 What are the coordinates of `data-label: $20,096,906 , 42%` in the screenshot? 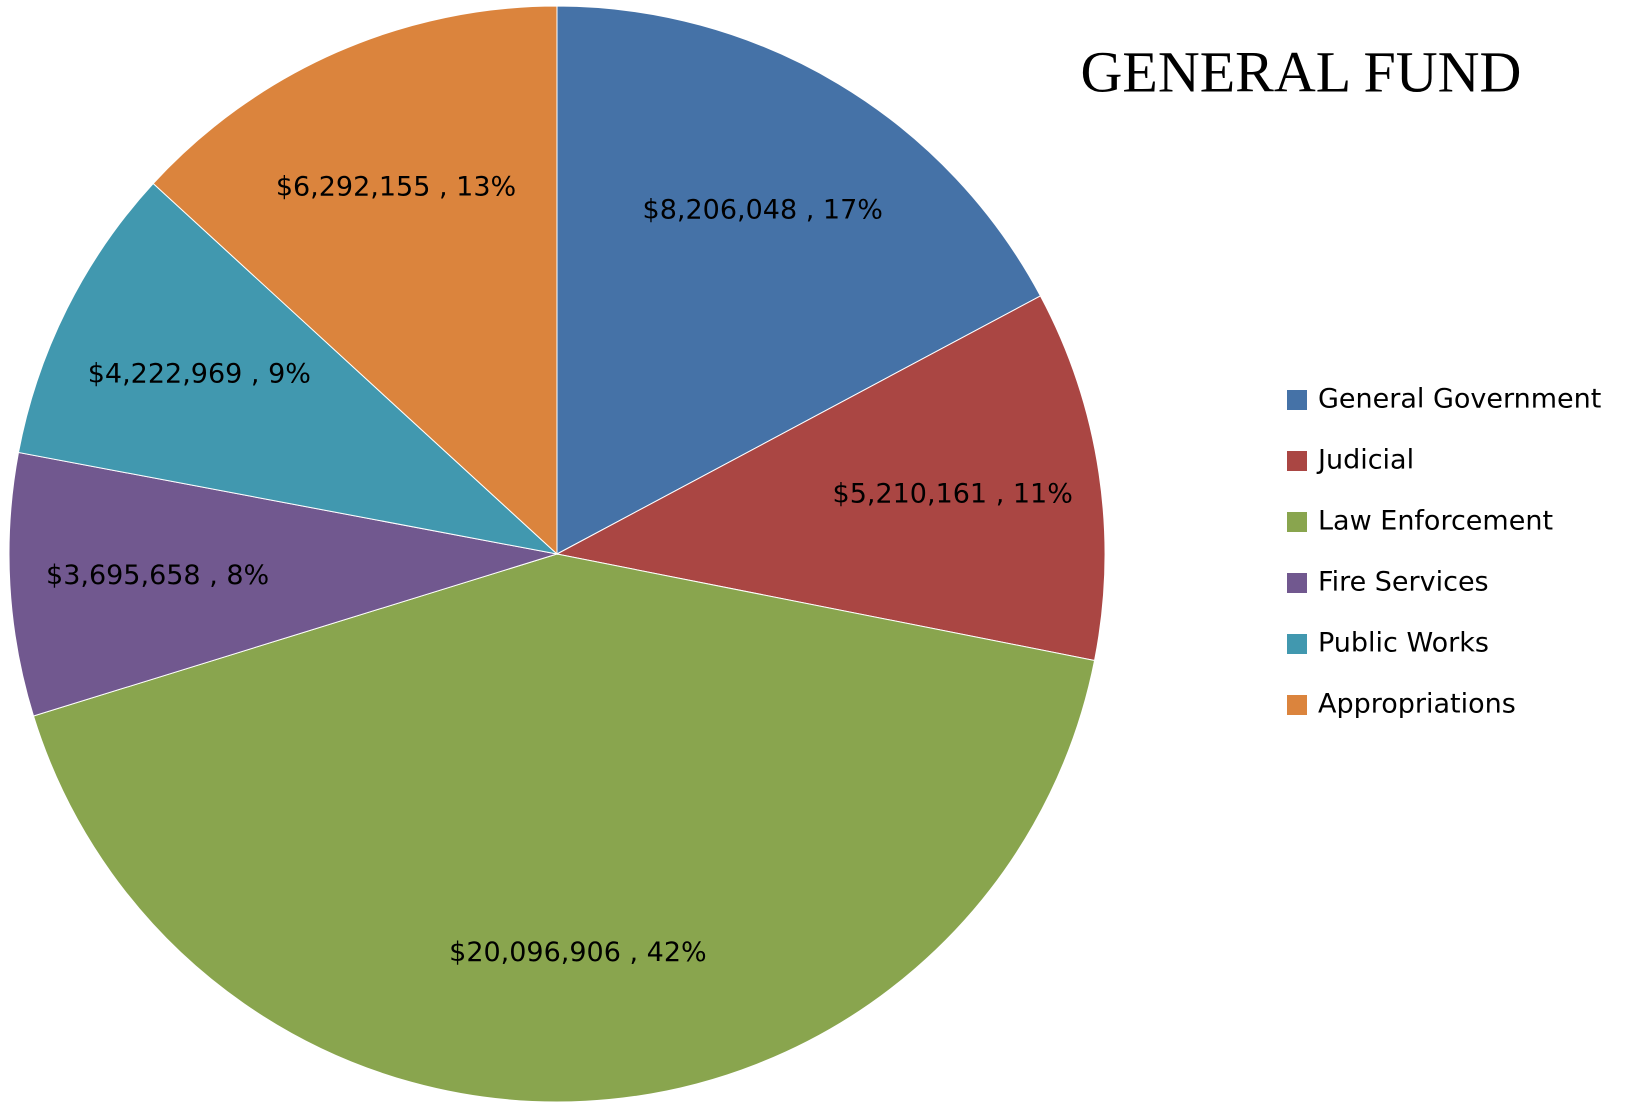 It's located at (578, 952).